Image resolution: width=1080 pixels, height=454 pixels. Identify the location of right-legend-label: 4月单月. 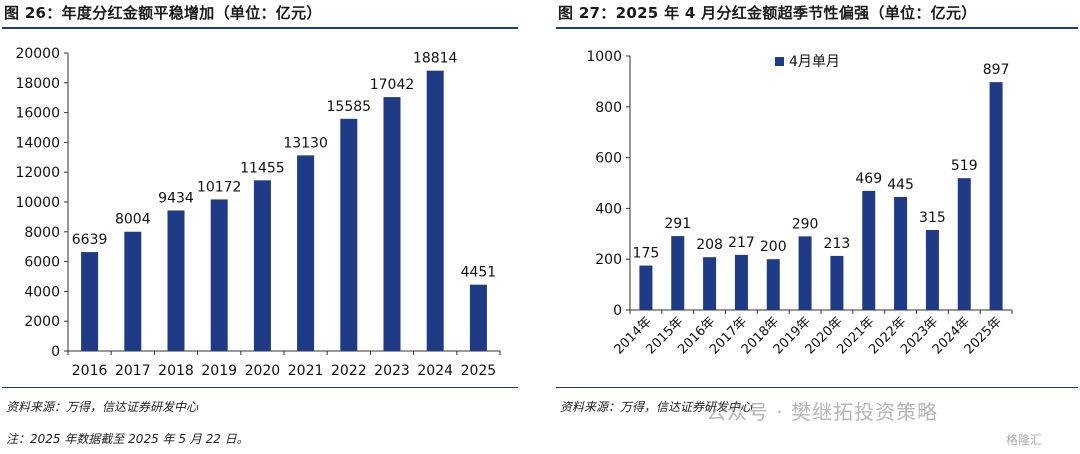
(814, 62).